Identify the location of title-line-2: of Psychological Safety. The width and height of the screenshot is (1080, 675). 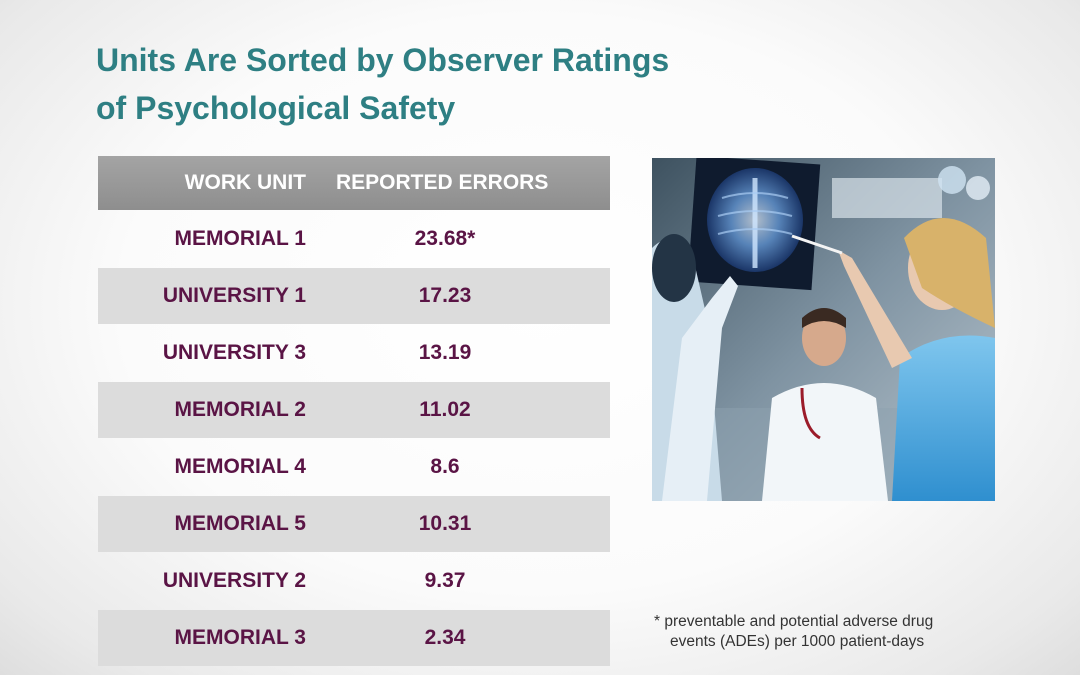
(276, 108).